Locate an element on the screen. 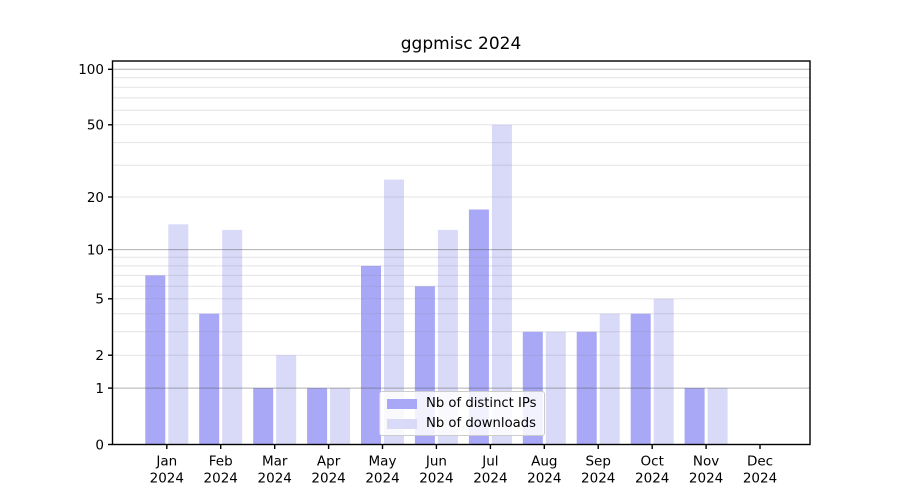  bar-distinct-ips-oct is located at coordinates (640, 379).